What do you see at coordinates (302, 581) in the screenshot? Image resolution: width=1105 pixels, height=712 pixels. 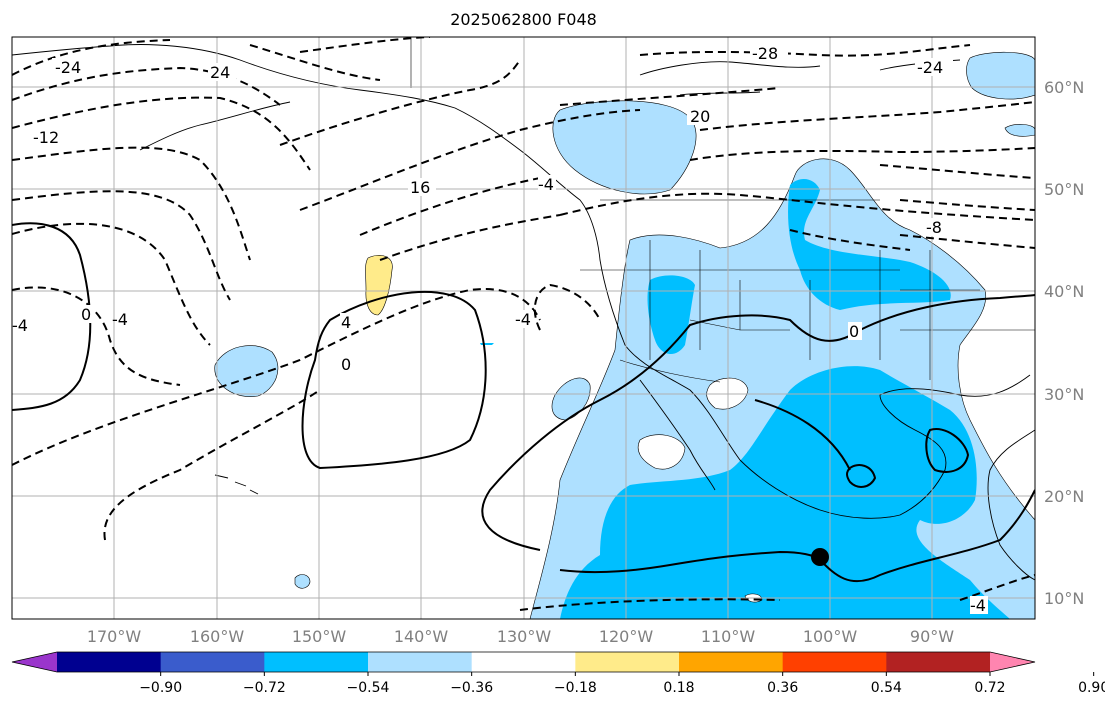 I see `shade-pacific-small` at bounding box center [302, 581].